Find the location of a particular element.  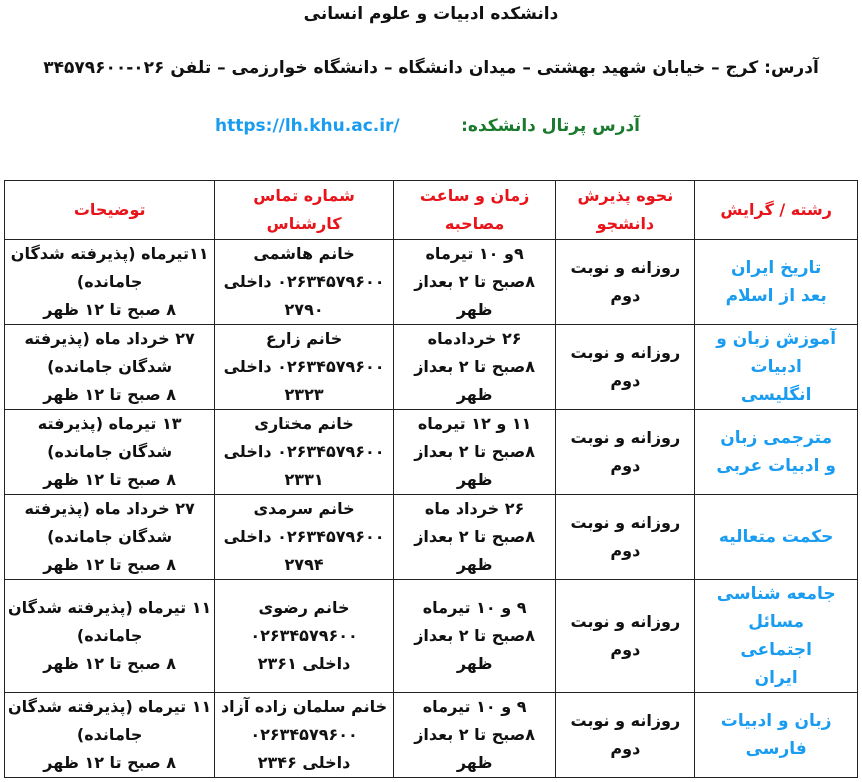

contact-cell: خانم رضوی ۰۲۶۳۴۵۷۹۶۰۰ داخلی ۲۳۶۱ is located at coordinates (304, 636).